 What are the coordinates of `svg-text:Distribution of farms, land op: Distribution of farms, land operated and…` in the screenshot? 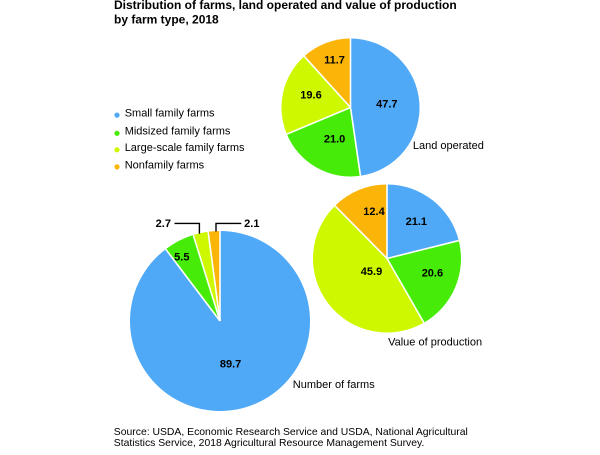 It's located at (285, 6).